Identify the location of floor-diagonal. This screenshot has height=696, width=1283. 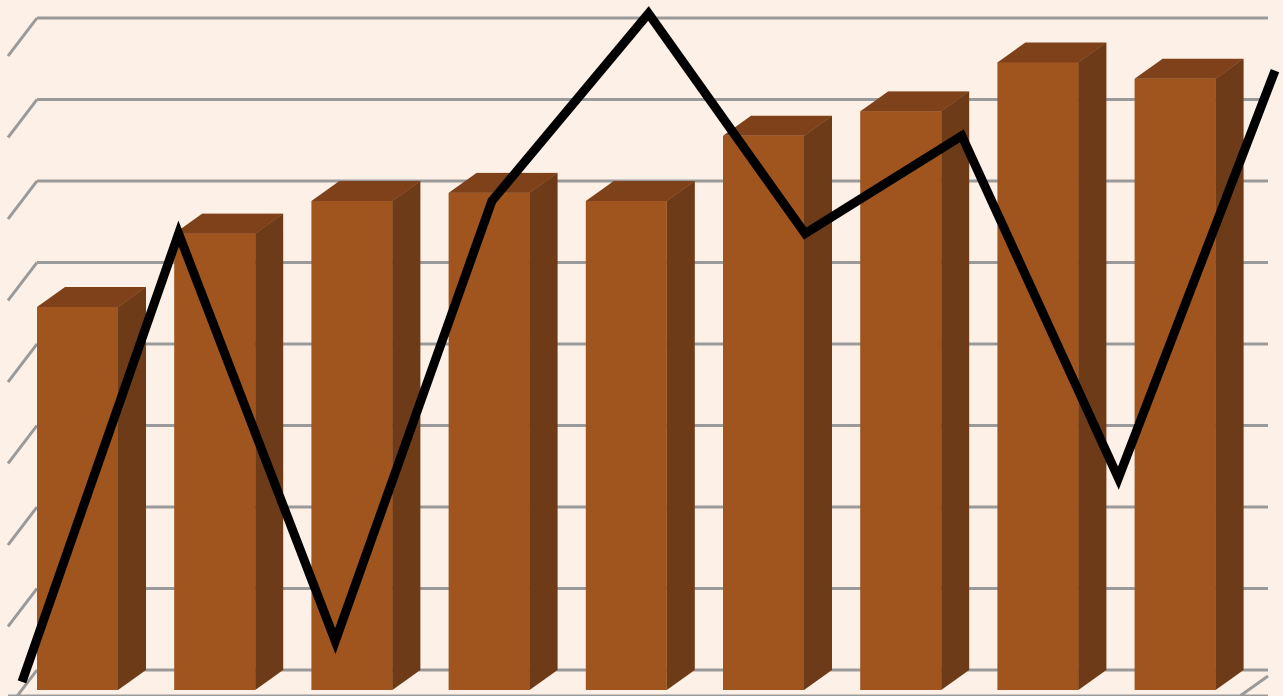
(1254, 685).